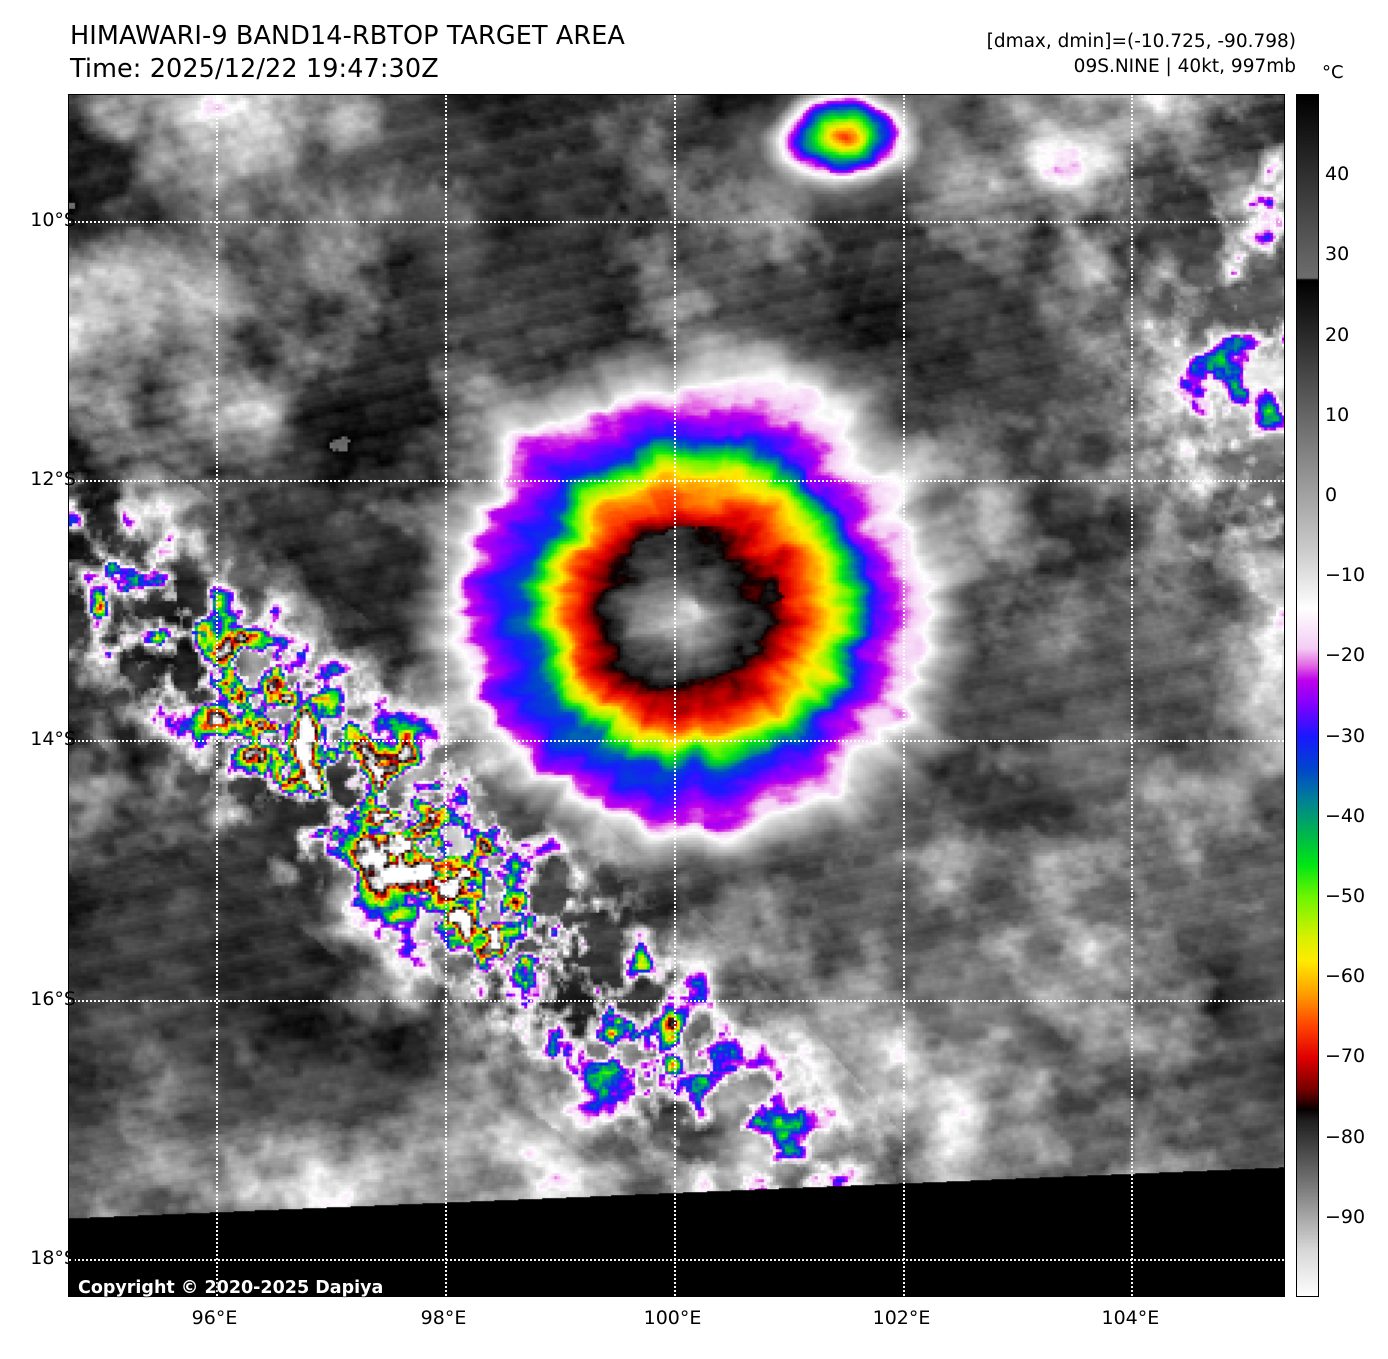  Describe the element at coordinates (1331, 495) in the screenshot. I see `colorbar-tick-0: 0` at that location.